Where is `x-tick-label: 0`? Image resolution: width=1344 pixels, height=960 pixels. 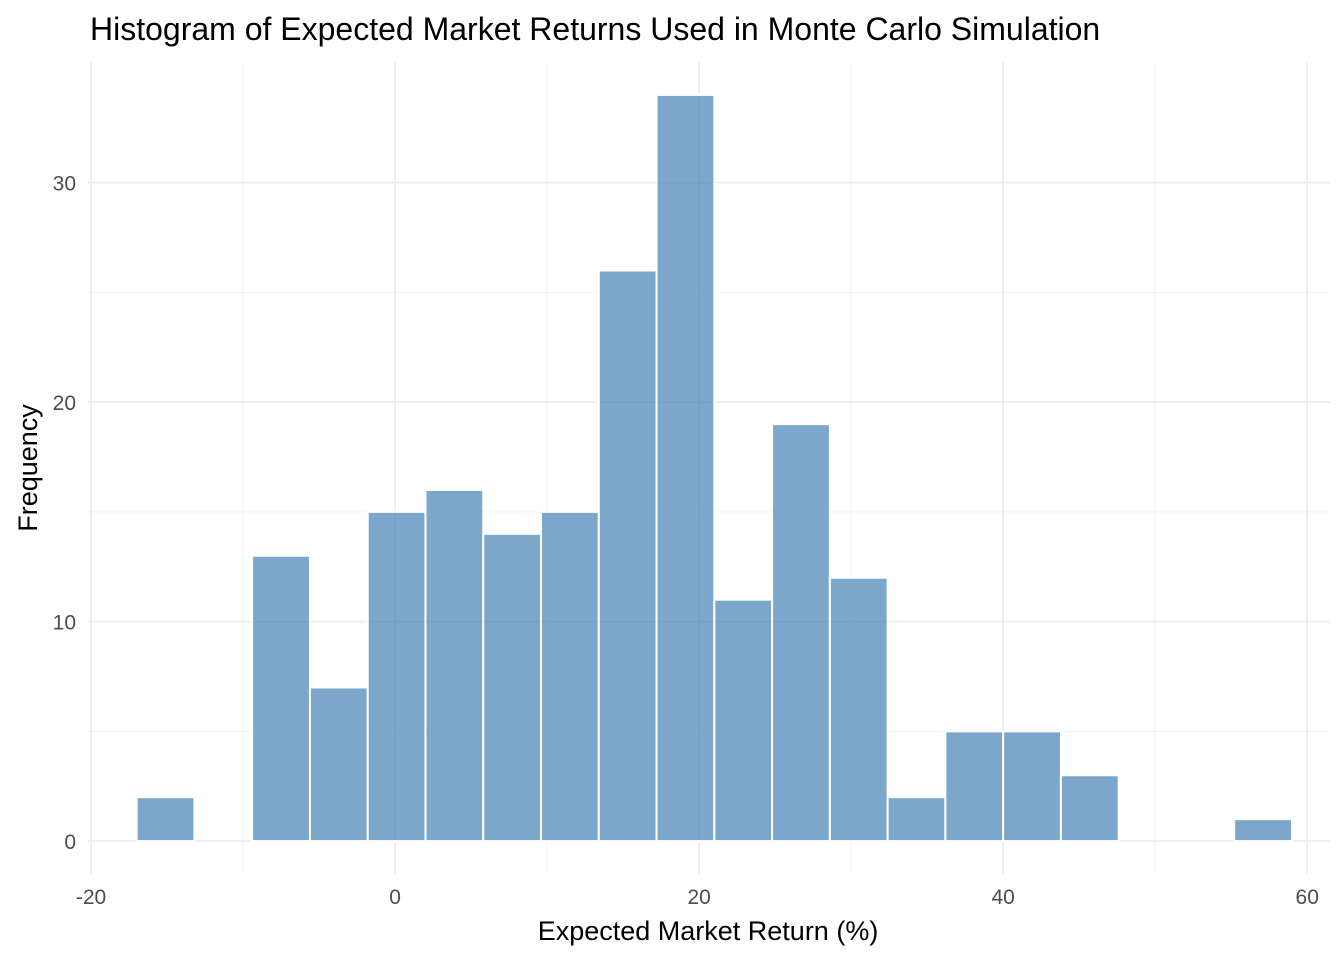 x-tick-label: 0 is located at coordinates (395, 897).